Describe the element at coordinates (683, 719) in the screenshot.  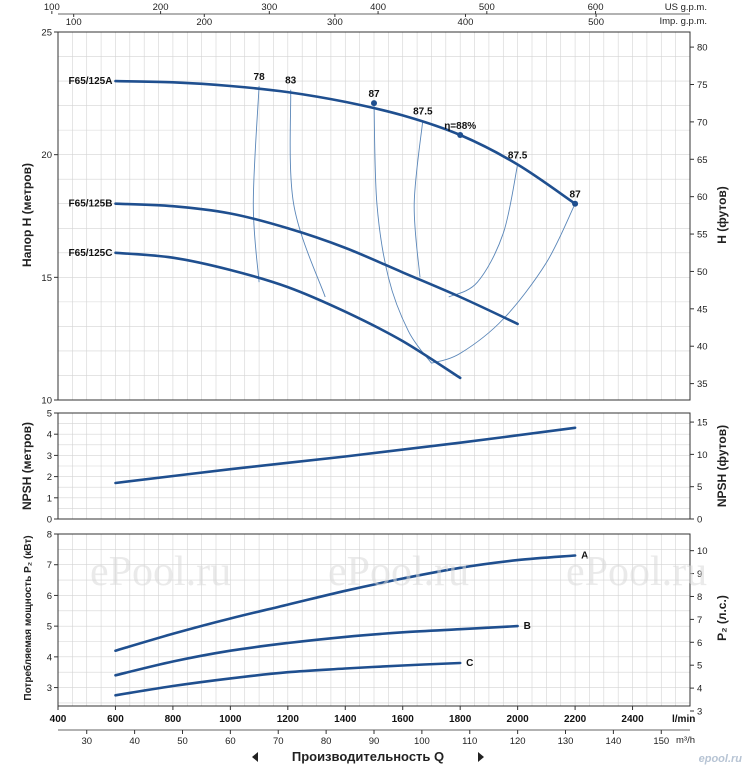
I see `x-unit-primary: l/min` at that location.